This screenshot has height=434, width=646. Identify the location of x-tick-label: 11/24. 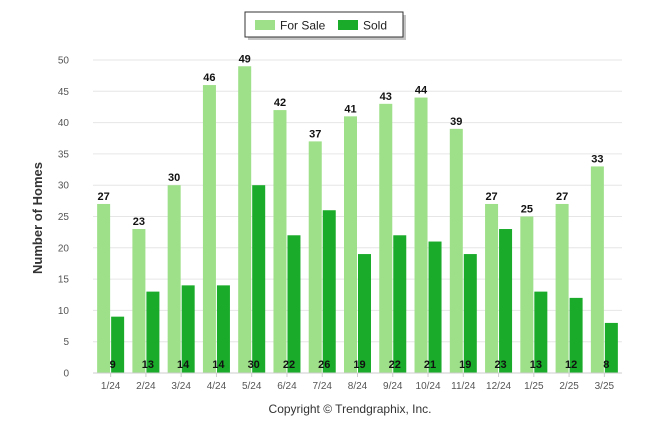
(463, 386).